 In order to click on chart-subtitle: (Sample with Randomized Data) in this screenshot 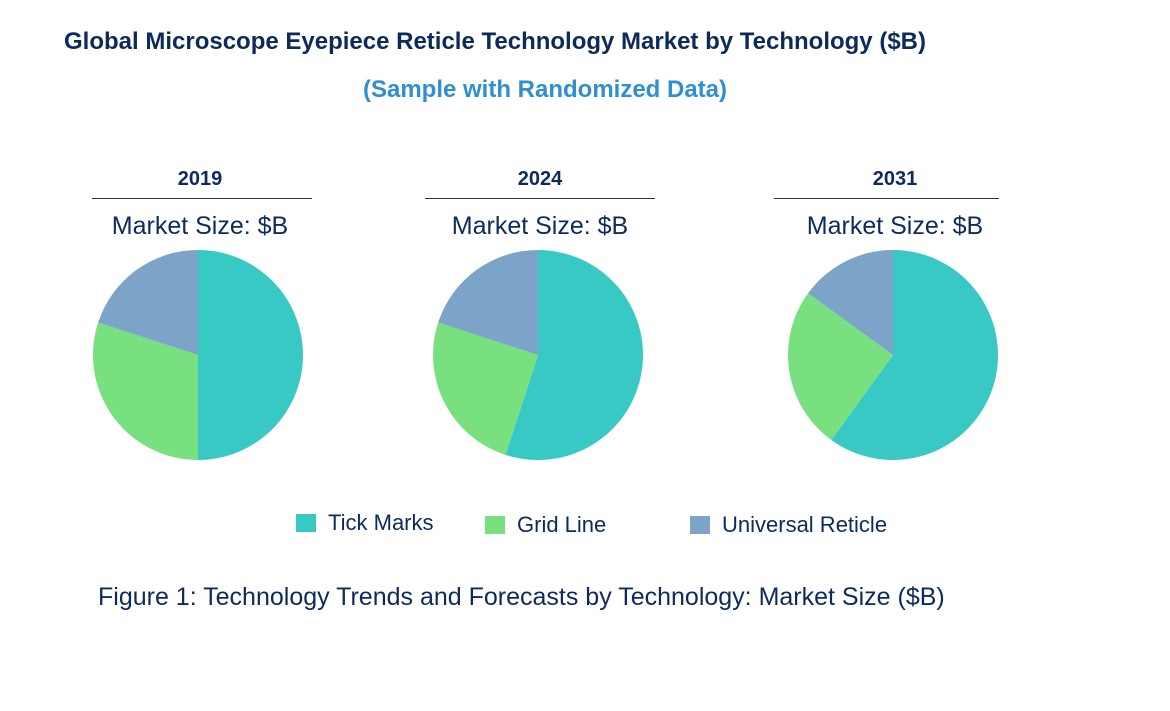, I will do `click(545, 89)`.